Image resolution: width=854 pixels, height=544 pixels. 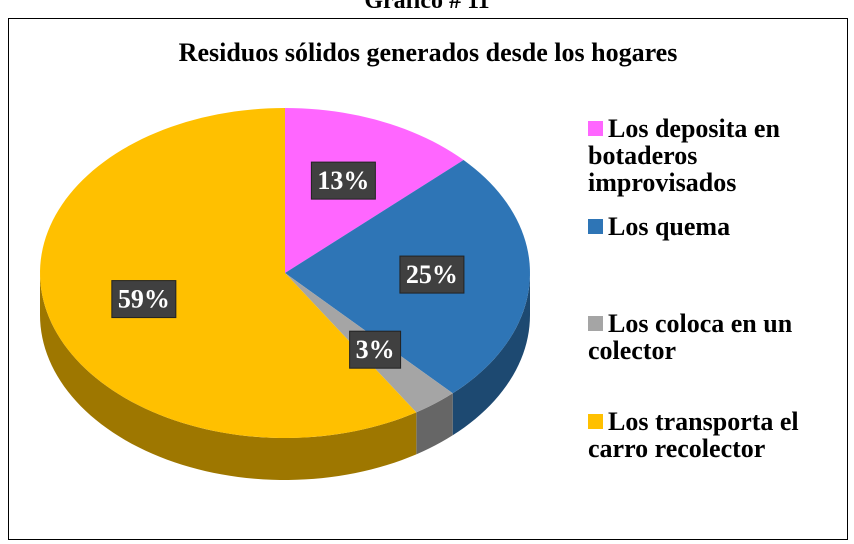 I want to click on legend-label: Los quema, so click(x=669, y=226).